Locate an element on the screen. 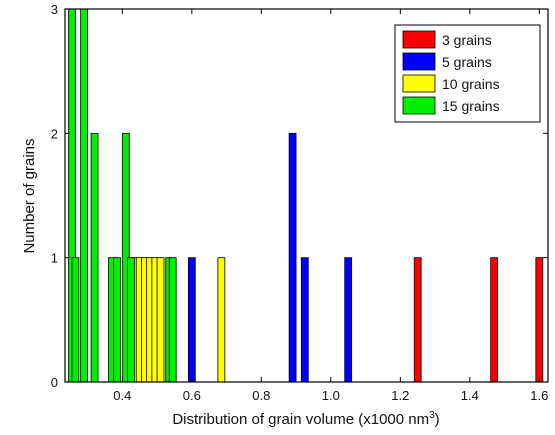  x-axis-title: Distribution of grain volume (x1000 nm3) is located at coordinates (305, 419).